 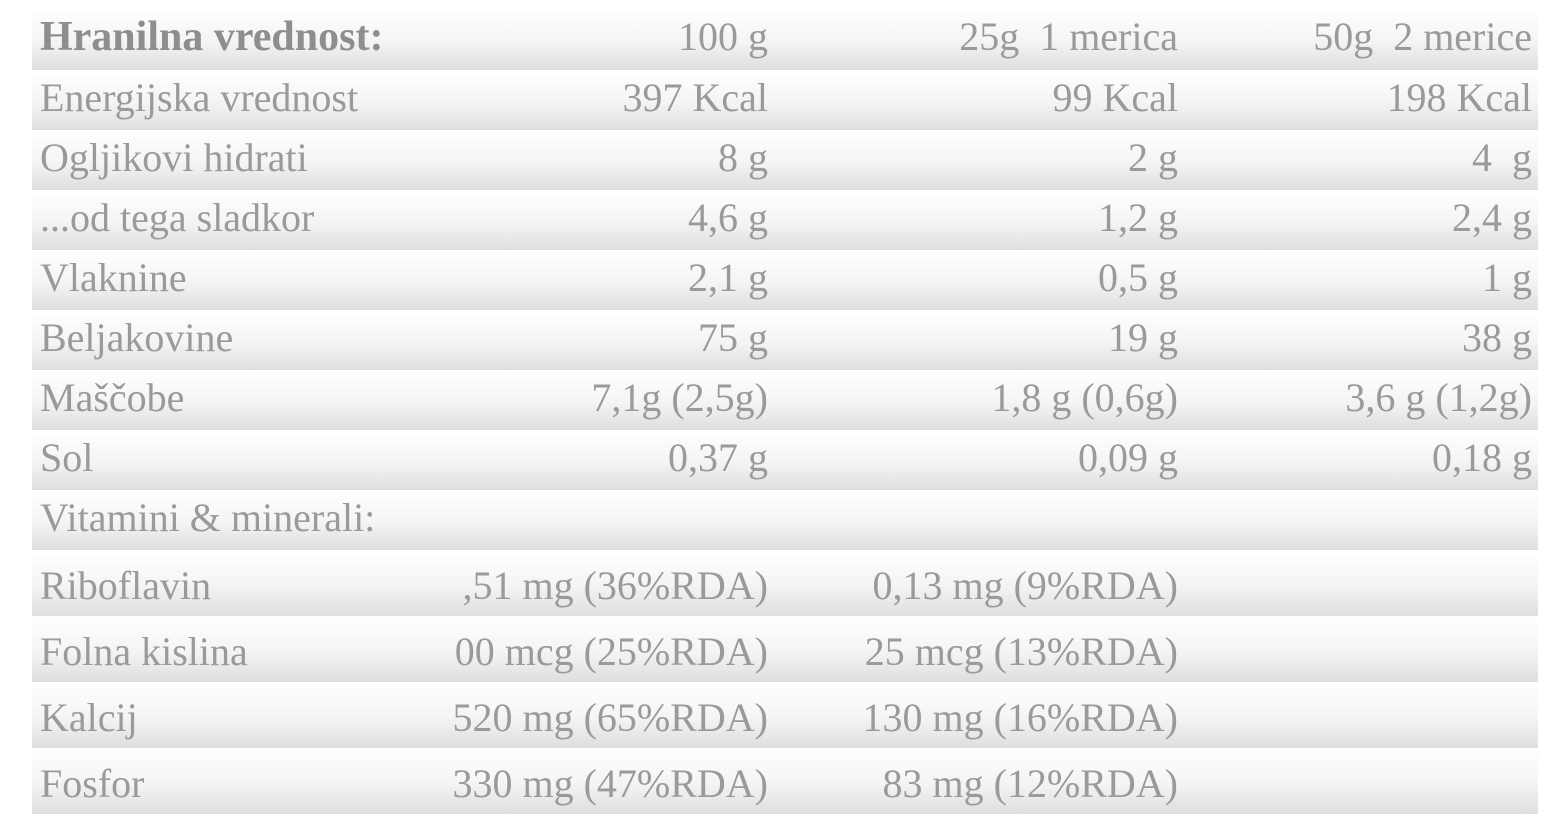 What do you see at coordinates (67, 457) in the screenshot?
I see `row-label: Sol` at bounding box center [67, 457].